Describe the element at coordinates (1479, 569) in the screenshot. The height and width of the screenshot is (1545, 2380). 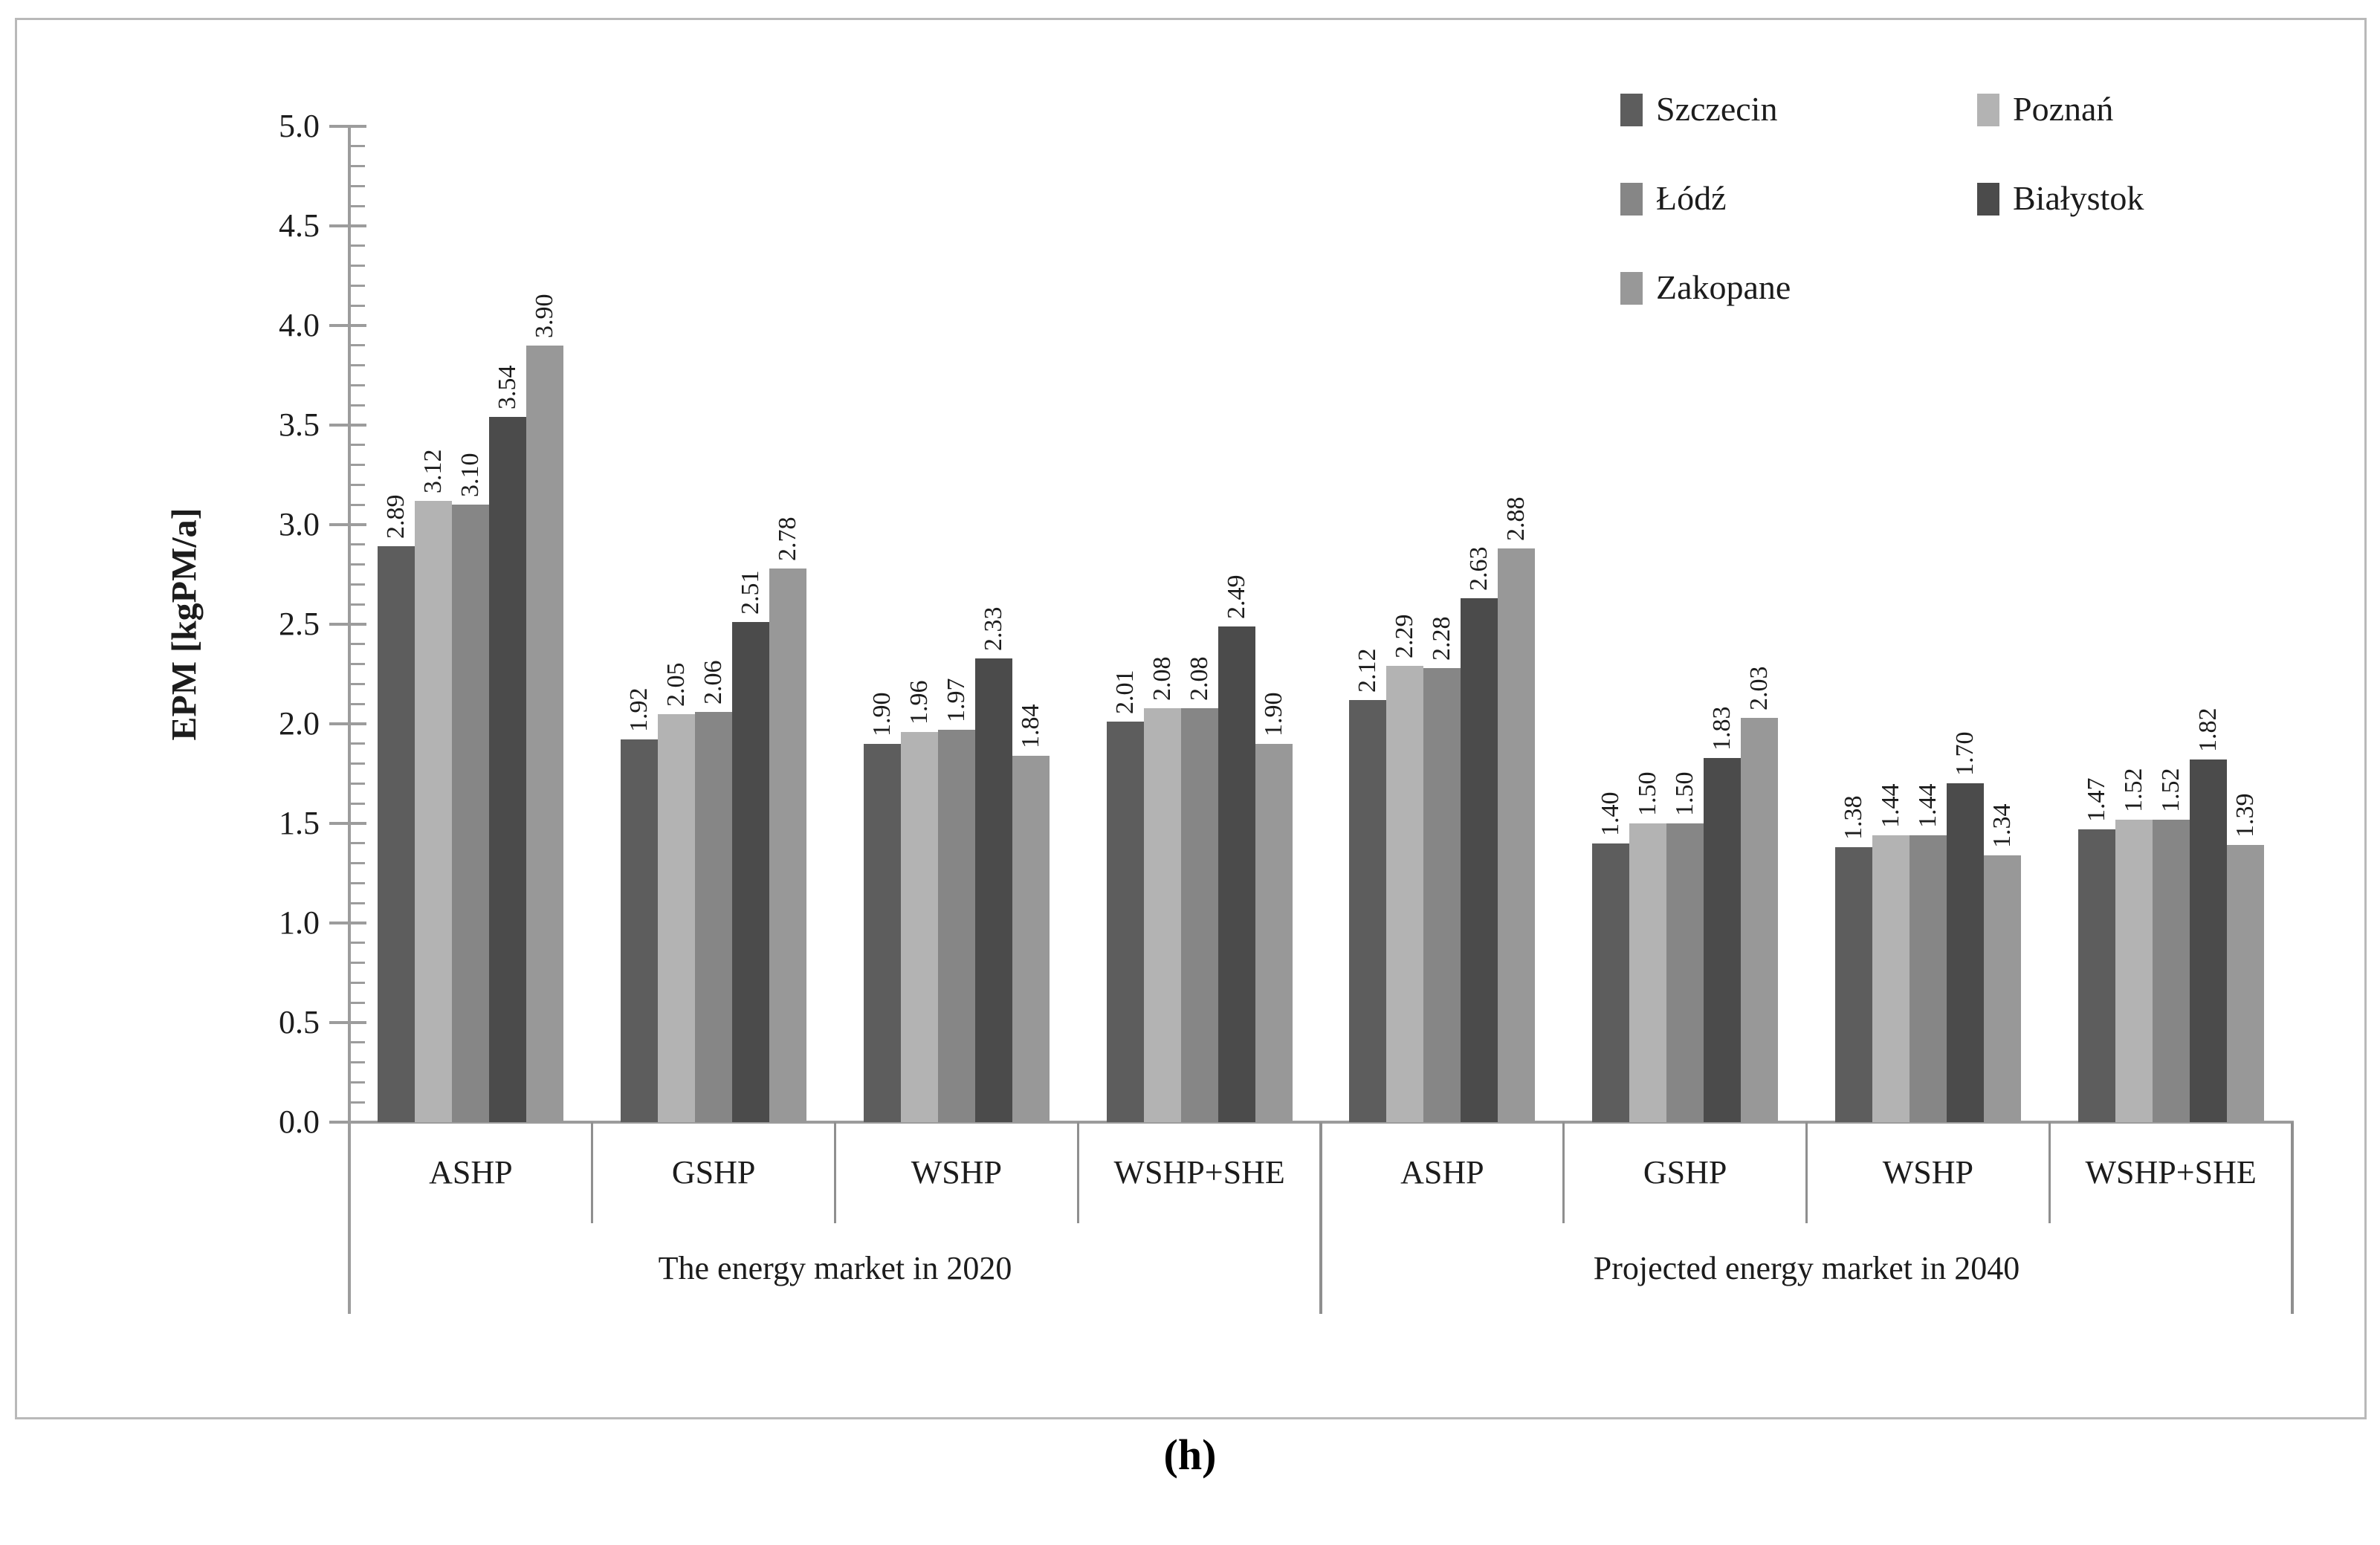
I see `bar-value-label: 2.63` at that location.